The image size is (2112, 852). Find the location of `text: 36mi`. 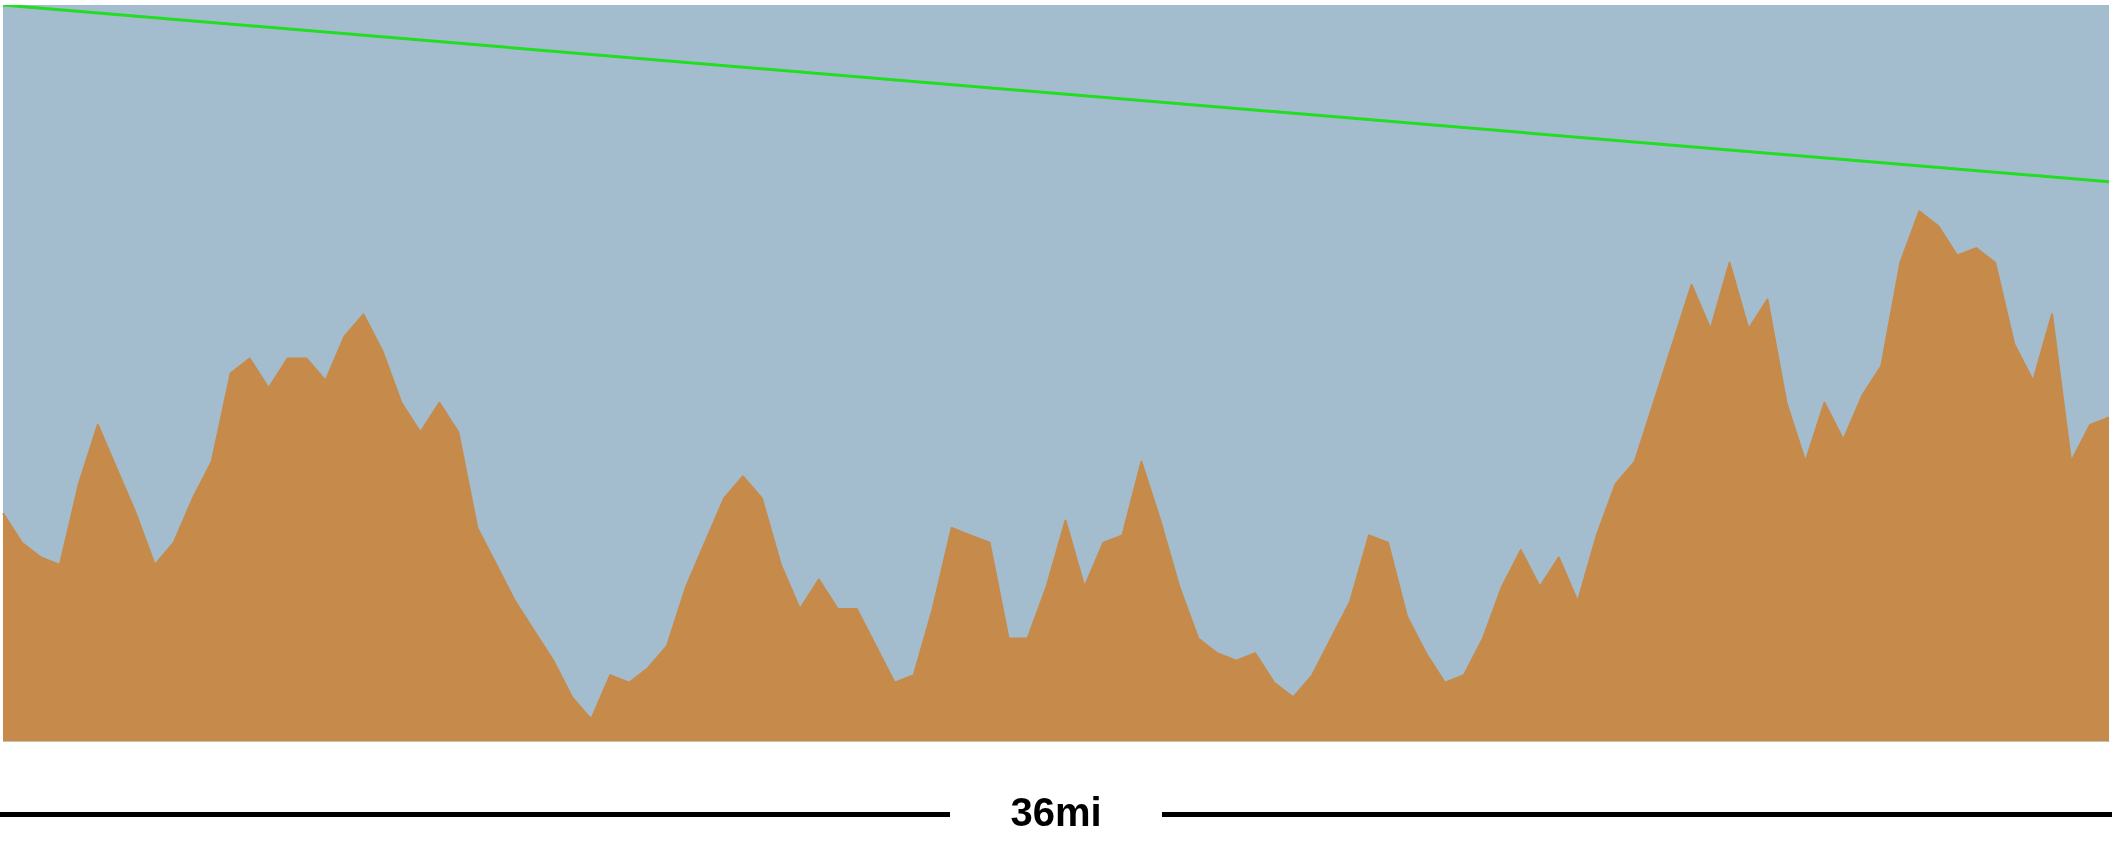

text: 36mi is located at coordinates (1056, 812).